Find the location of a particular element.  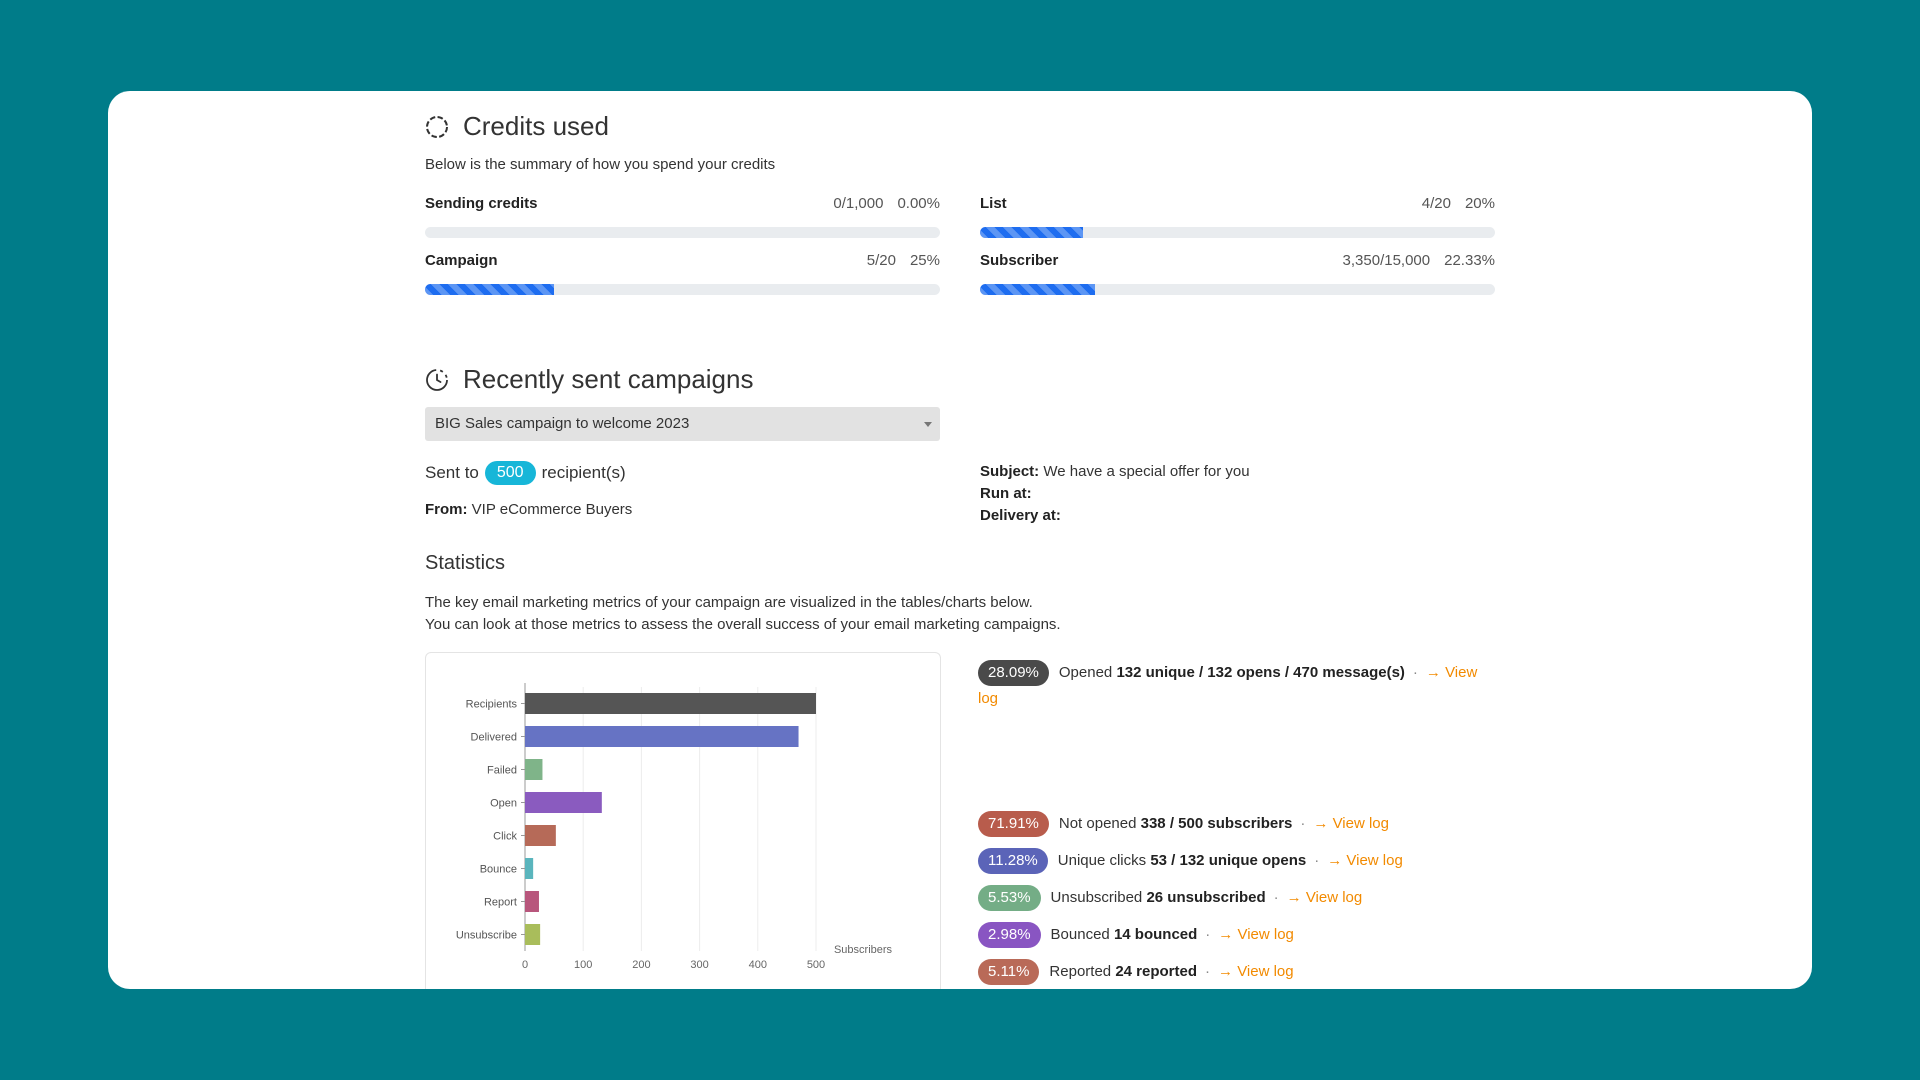

recent-title: Recently sent campaigns is located at coordinates (589, 379).